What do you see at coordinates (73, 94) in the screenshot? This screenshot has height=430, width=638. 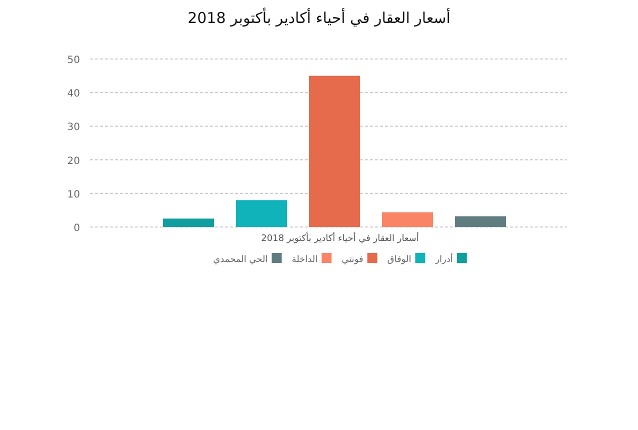 I see `y-tick-label: 40` at bounding box center [73, 94].